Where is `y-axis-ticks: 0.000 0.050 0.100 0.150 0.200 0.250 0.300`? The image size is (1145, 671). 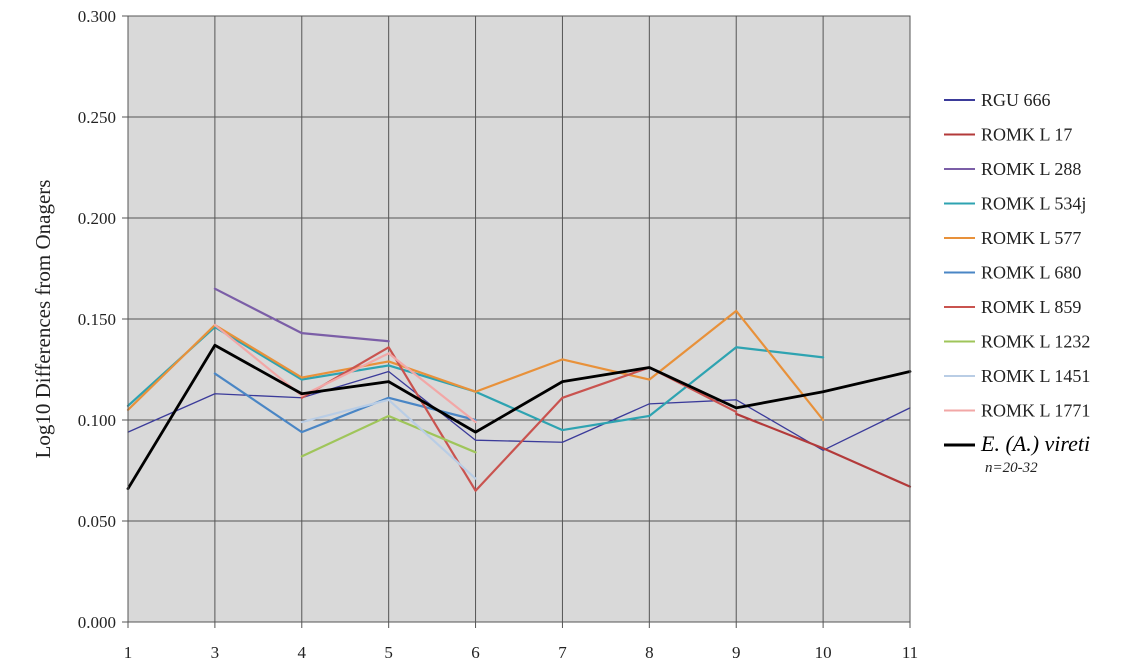
y-axis-ticks: 0.000 0.050 0.100 0.150 0.200 0.250 0.300 is located at coordinates (103, 319).